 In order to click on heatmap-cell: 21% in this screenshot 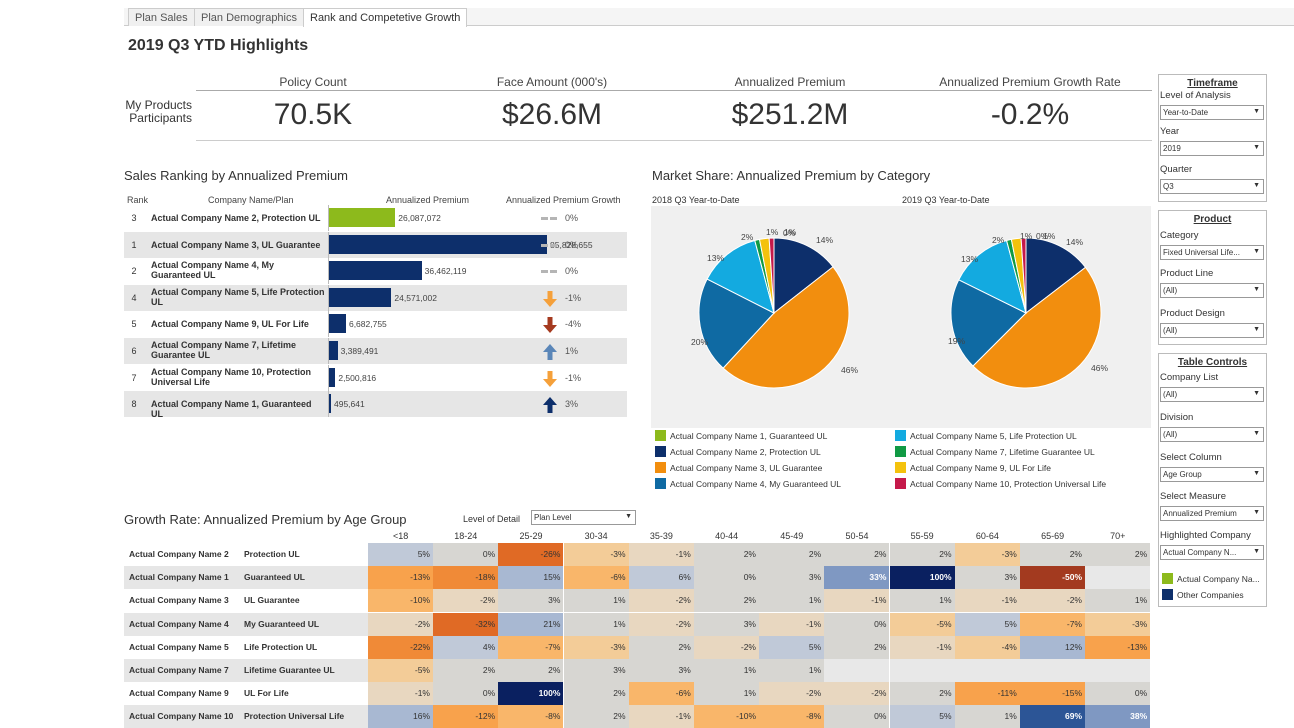, I will do `click(531, 624)`.